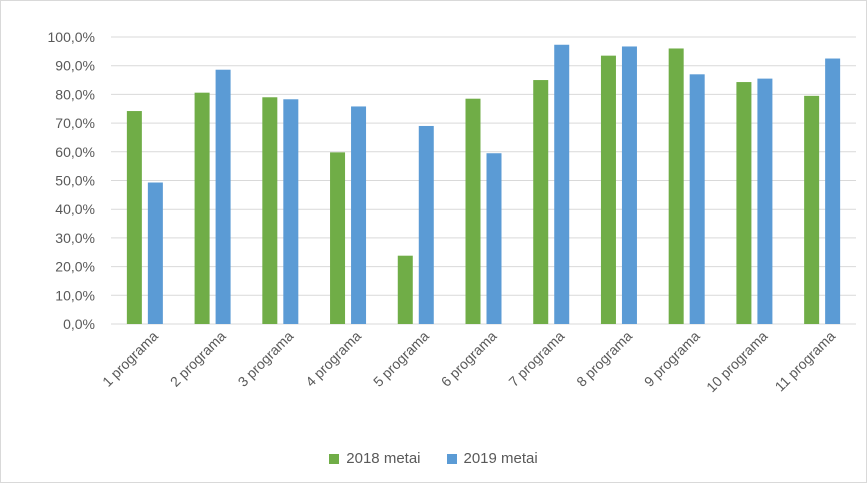 This screenshot has height=483, width=867. I want to click on y-tick-label: 0,0%, so click(79, 324).